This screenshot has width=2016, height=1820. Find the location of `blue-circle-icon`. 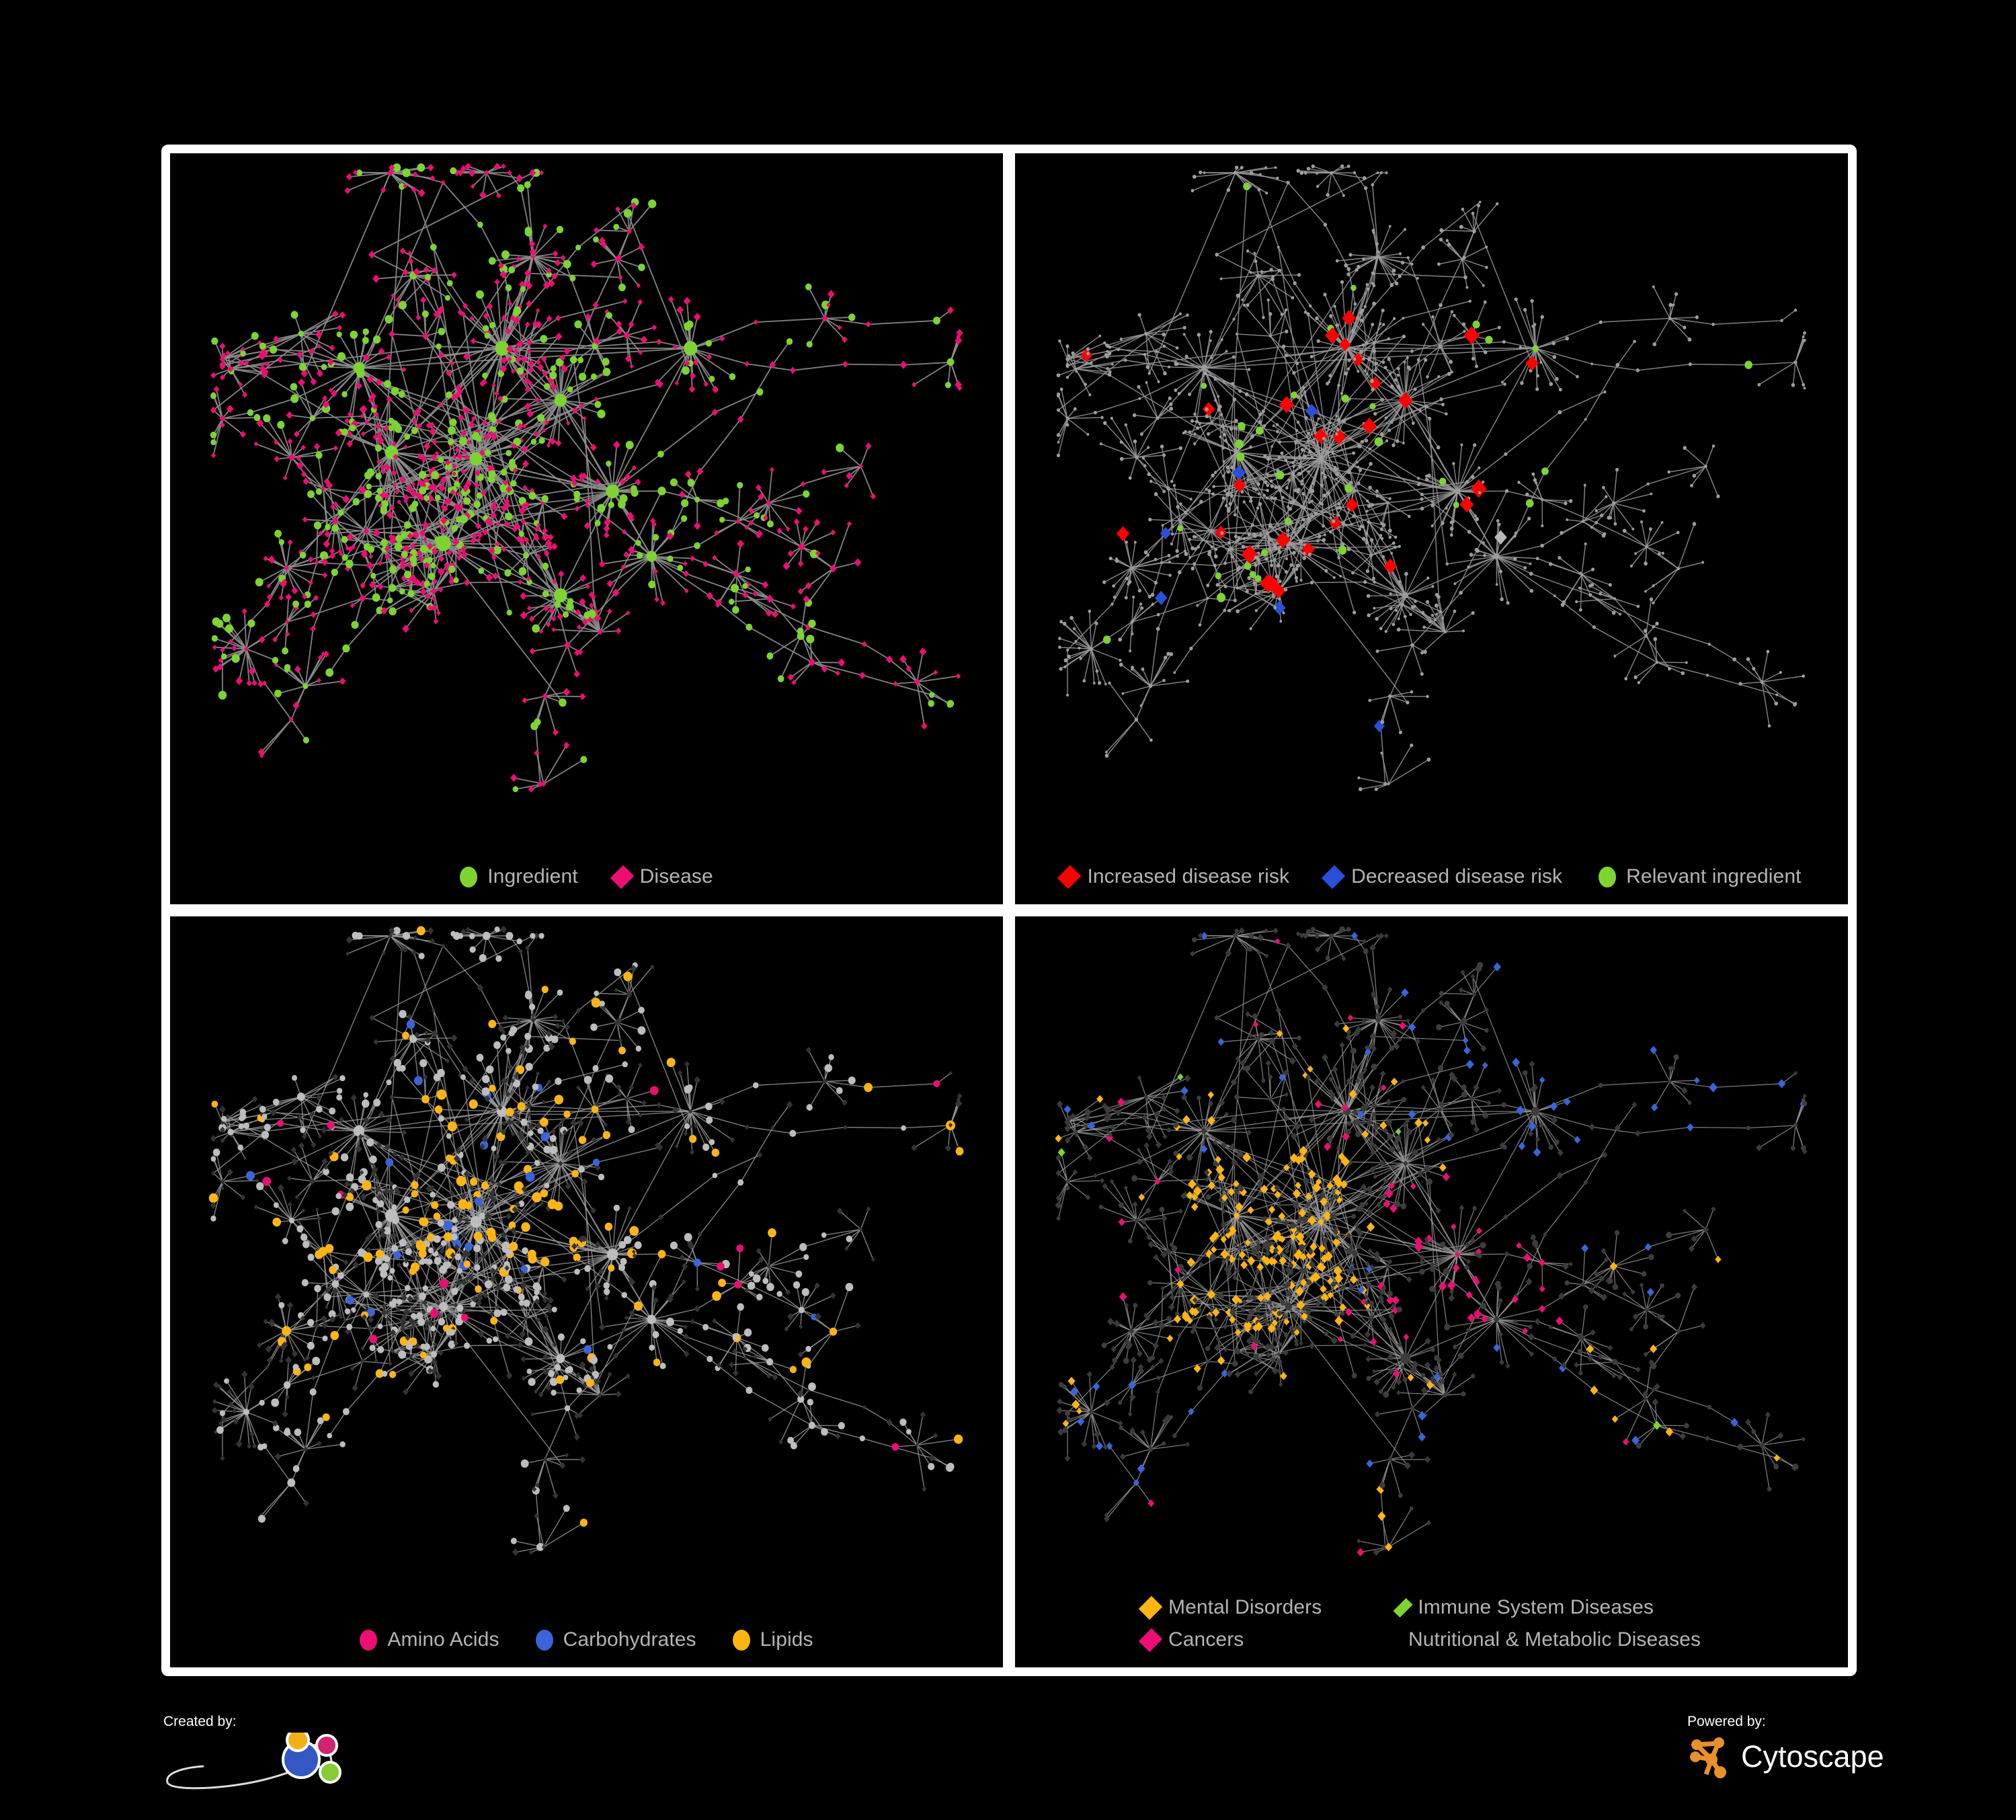

blue-circle-icon is located at coordinates (544, 1640).